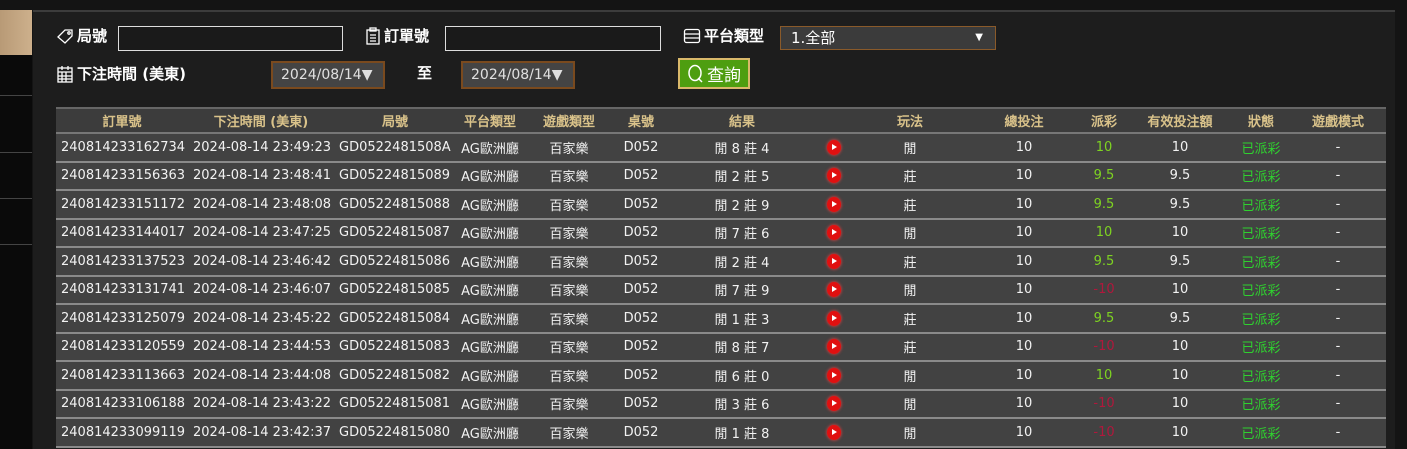 The image size is (1407, 449). I want to click on cell-result: 閒 1 莊 8, so click(742, 433).